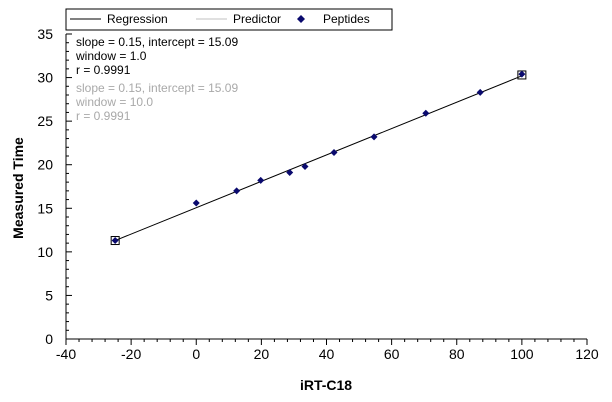 This screenshot has height=402, width=612. Describe the element at coordinates (392, 354) in the screenshot. I see `x-tick-label: 60` at that location.